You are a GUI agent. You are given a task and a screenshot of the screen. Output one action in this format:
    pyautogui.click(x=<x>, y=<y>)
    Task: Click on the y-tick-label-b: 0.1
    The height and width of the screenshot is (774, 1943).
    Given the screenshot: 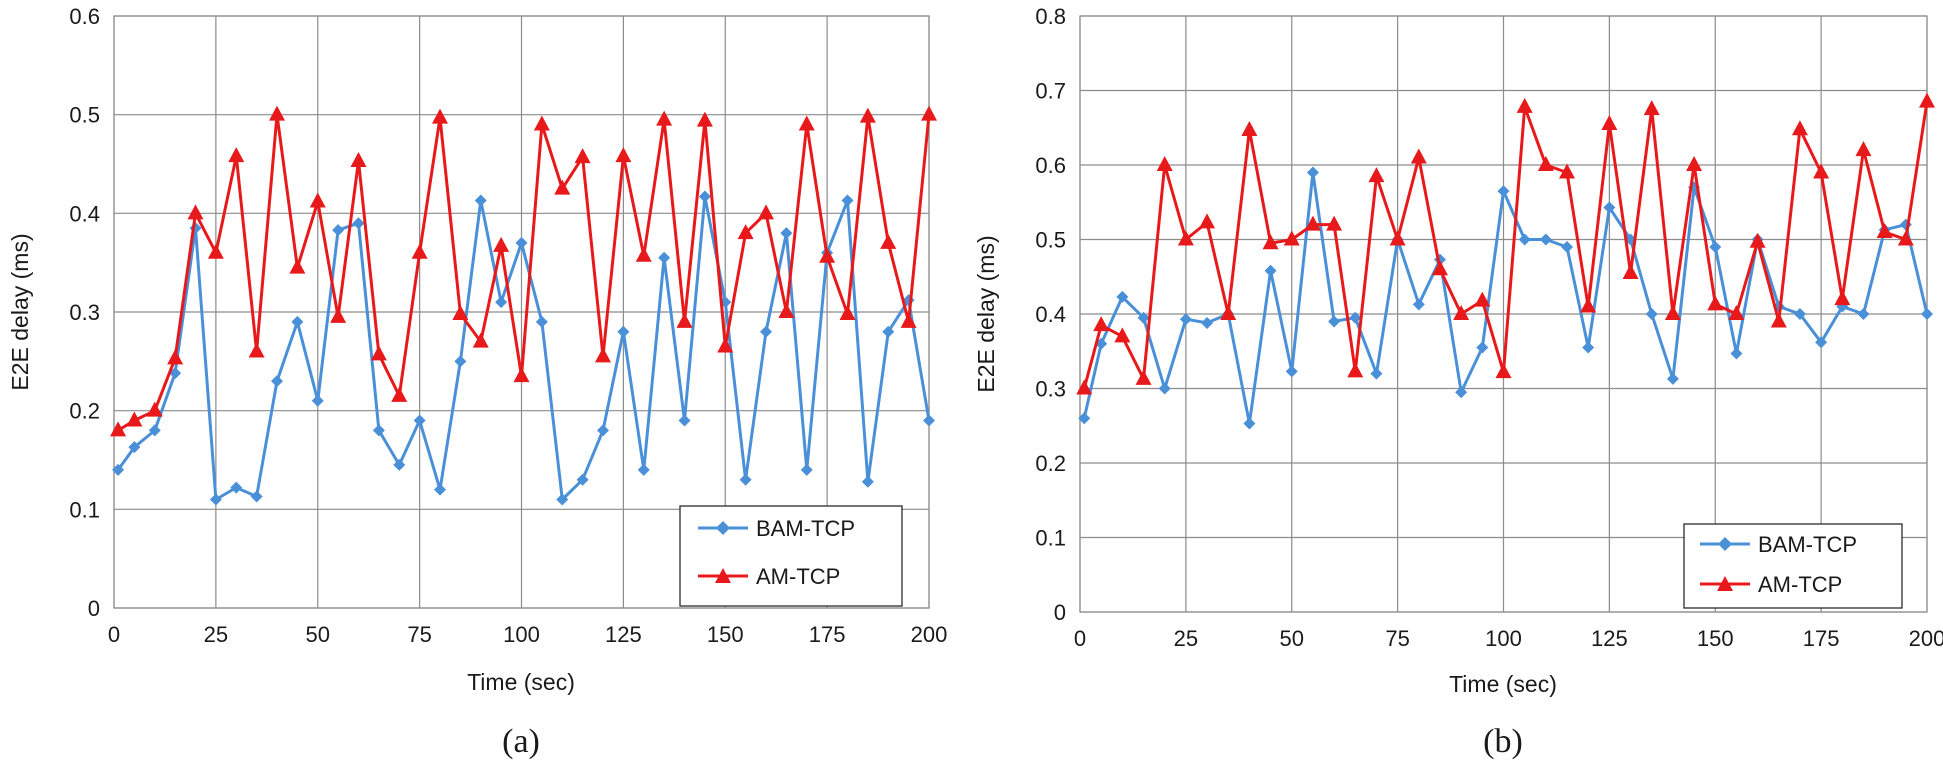 What is the action you would take?
    pyautogui.click(x=1050, y=538)
    